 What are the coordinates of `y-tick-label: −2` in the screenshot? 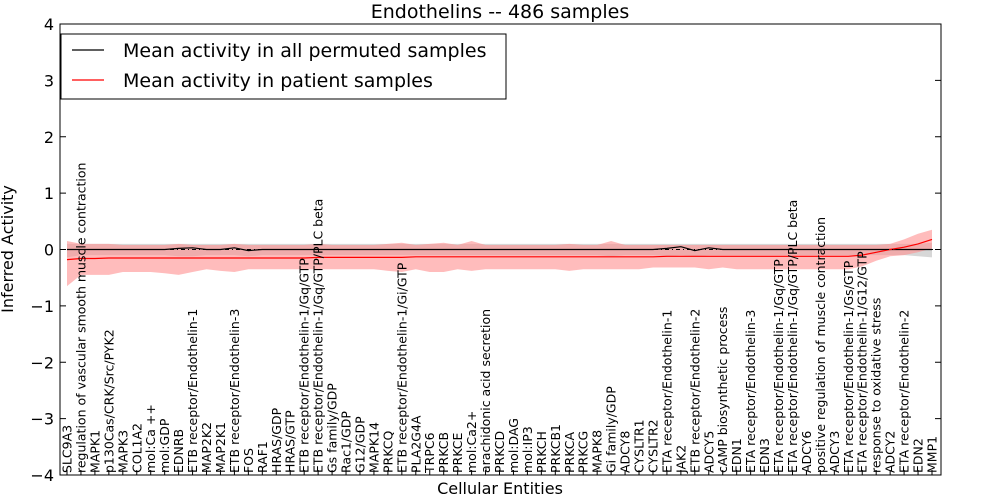 It's located at (42, 362).